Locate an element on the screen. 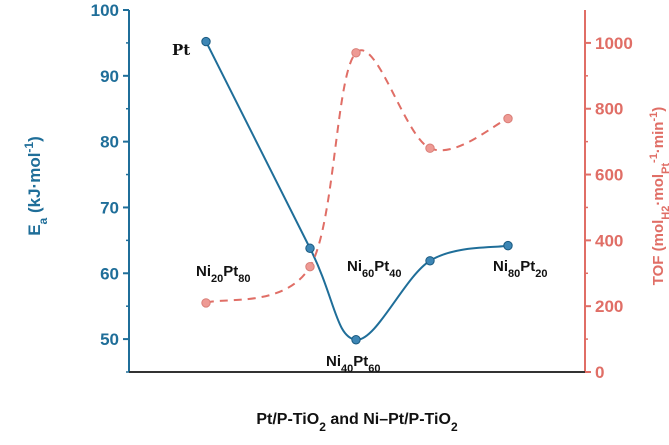  point-label-Ni40Pt60: Ni40Pt60 is located at coordinates (353, 364).